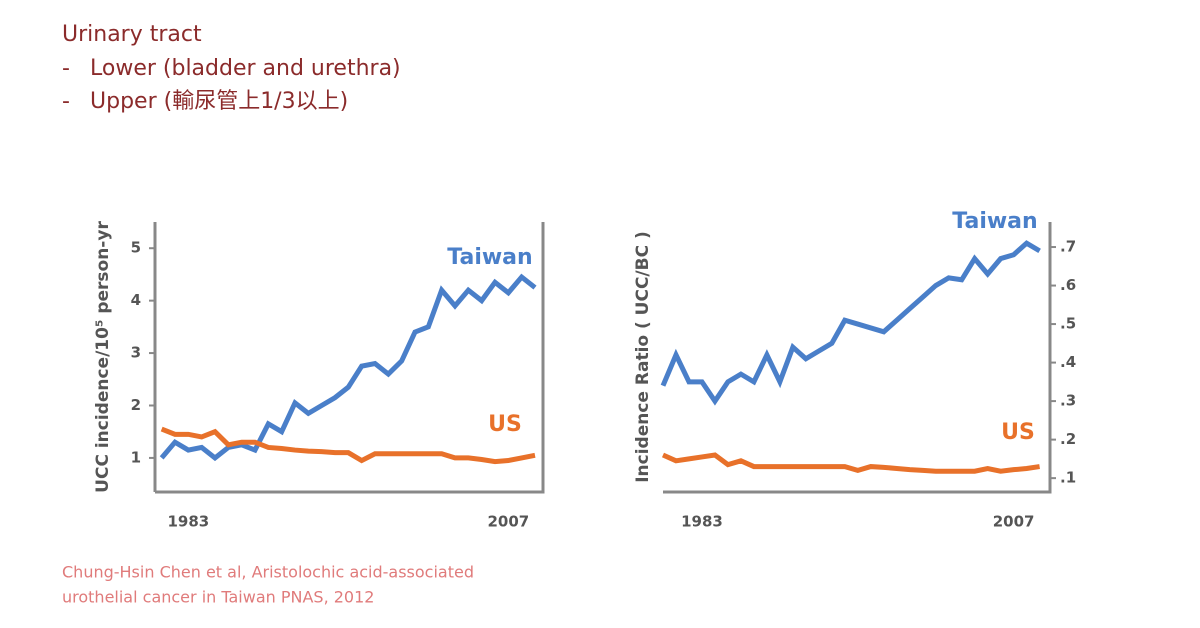  What do you see at coordinates (136, 457) in the screenshot?
I see `y-tick-label: 1` at bounding box center [136, 457].